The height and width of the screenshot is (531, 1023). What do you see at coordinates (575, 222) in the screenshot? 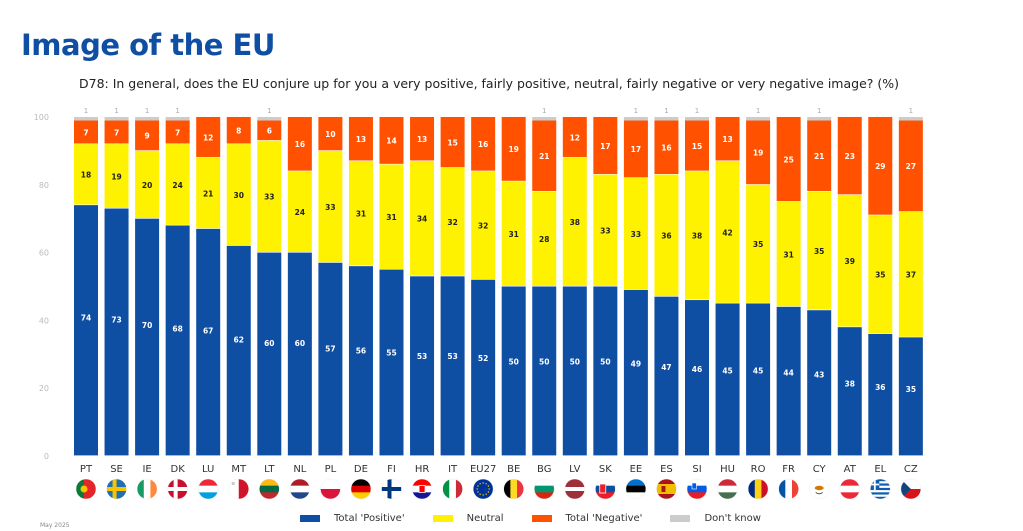
I see `data-label-neutral: 38` at bounding box center [575, 222].